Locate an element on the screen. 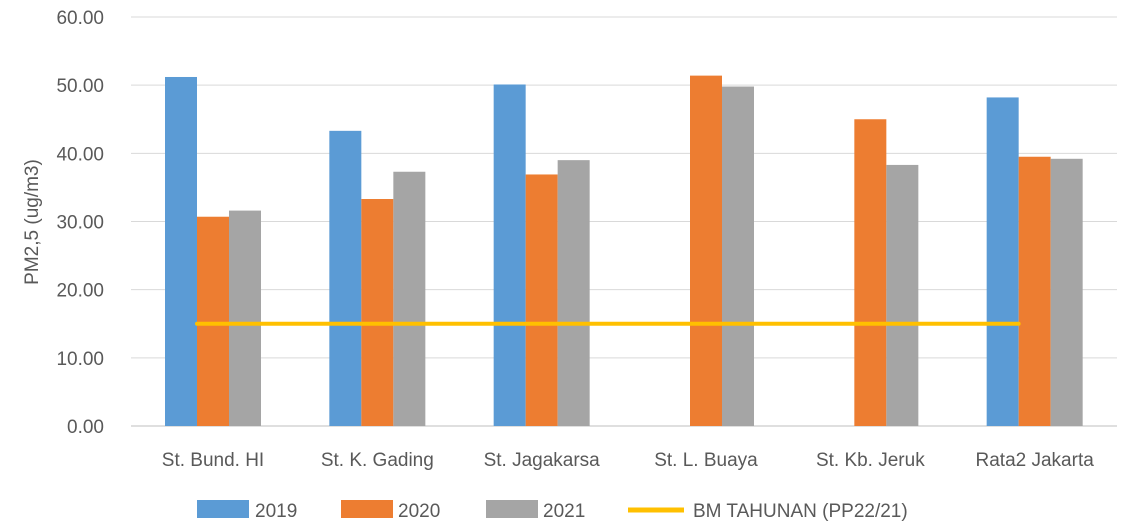 Image resolution: width=1125 pixels, height=523 pixels. legend: 2019 2020 2021 BM TAHUNAN (PP22/21) is located at coordinates (552, 511).